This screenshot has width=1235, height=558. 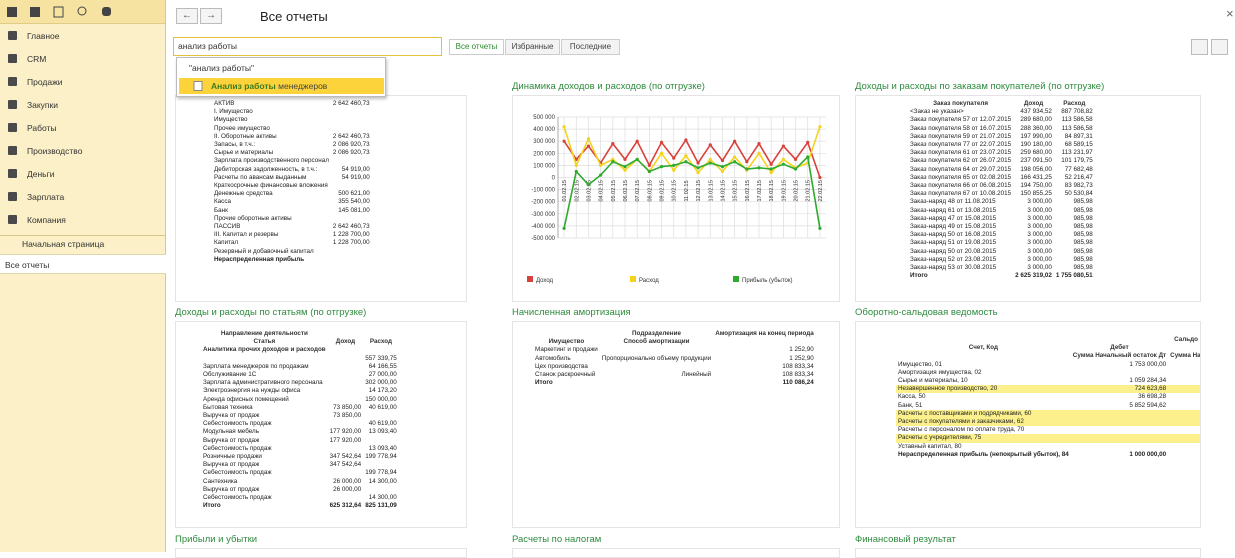 What do you see at coordinates (953, 243) in the screenshot?
I see `table-cell: Заказ-наряд 51 от 19.08.2015` at bounding box center [953, 243].